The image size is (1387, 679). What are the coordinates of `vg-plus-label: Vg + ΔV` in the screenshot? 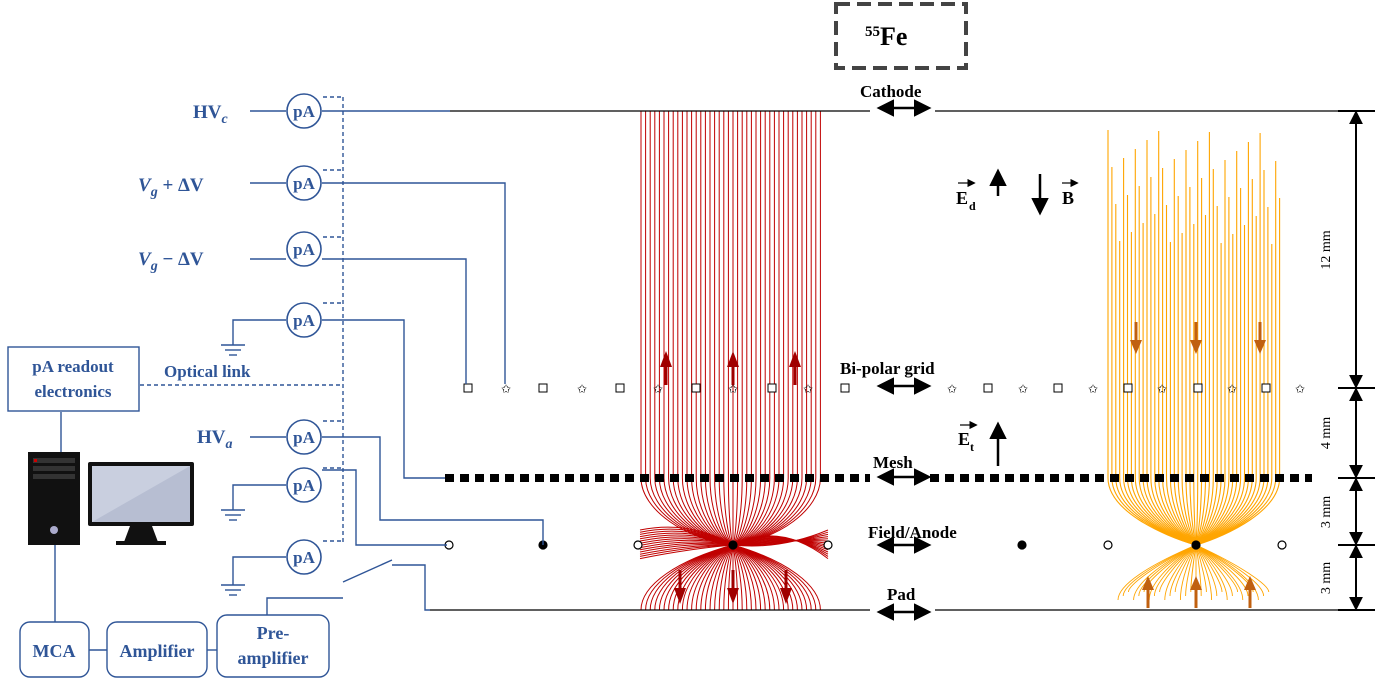 It's located at (171, 187).